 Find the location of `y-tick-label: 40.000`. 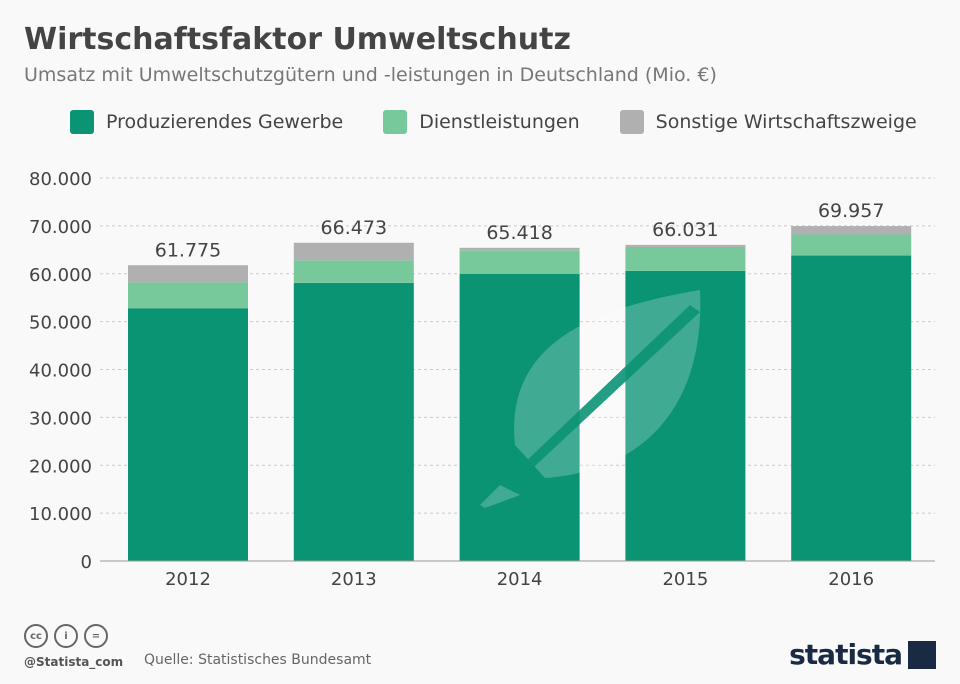

y-tick-label: 40.000 is located at coordinates (60, 371).